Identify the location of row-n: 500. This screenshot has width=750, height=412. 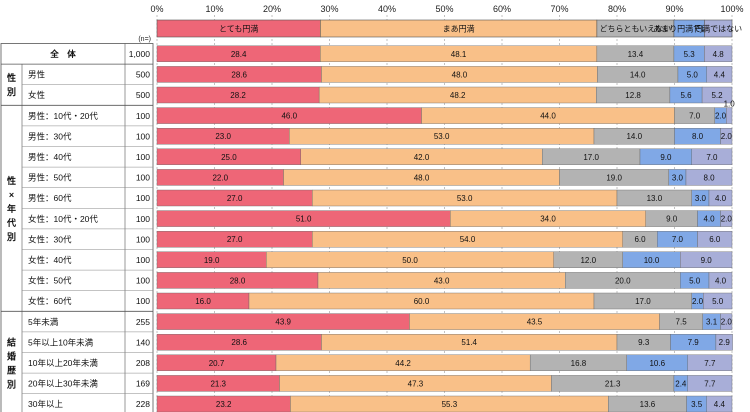
(143, 75).